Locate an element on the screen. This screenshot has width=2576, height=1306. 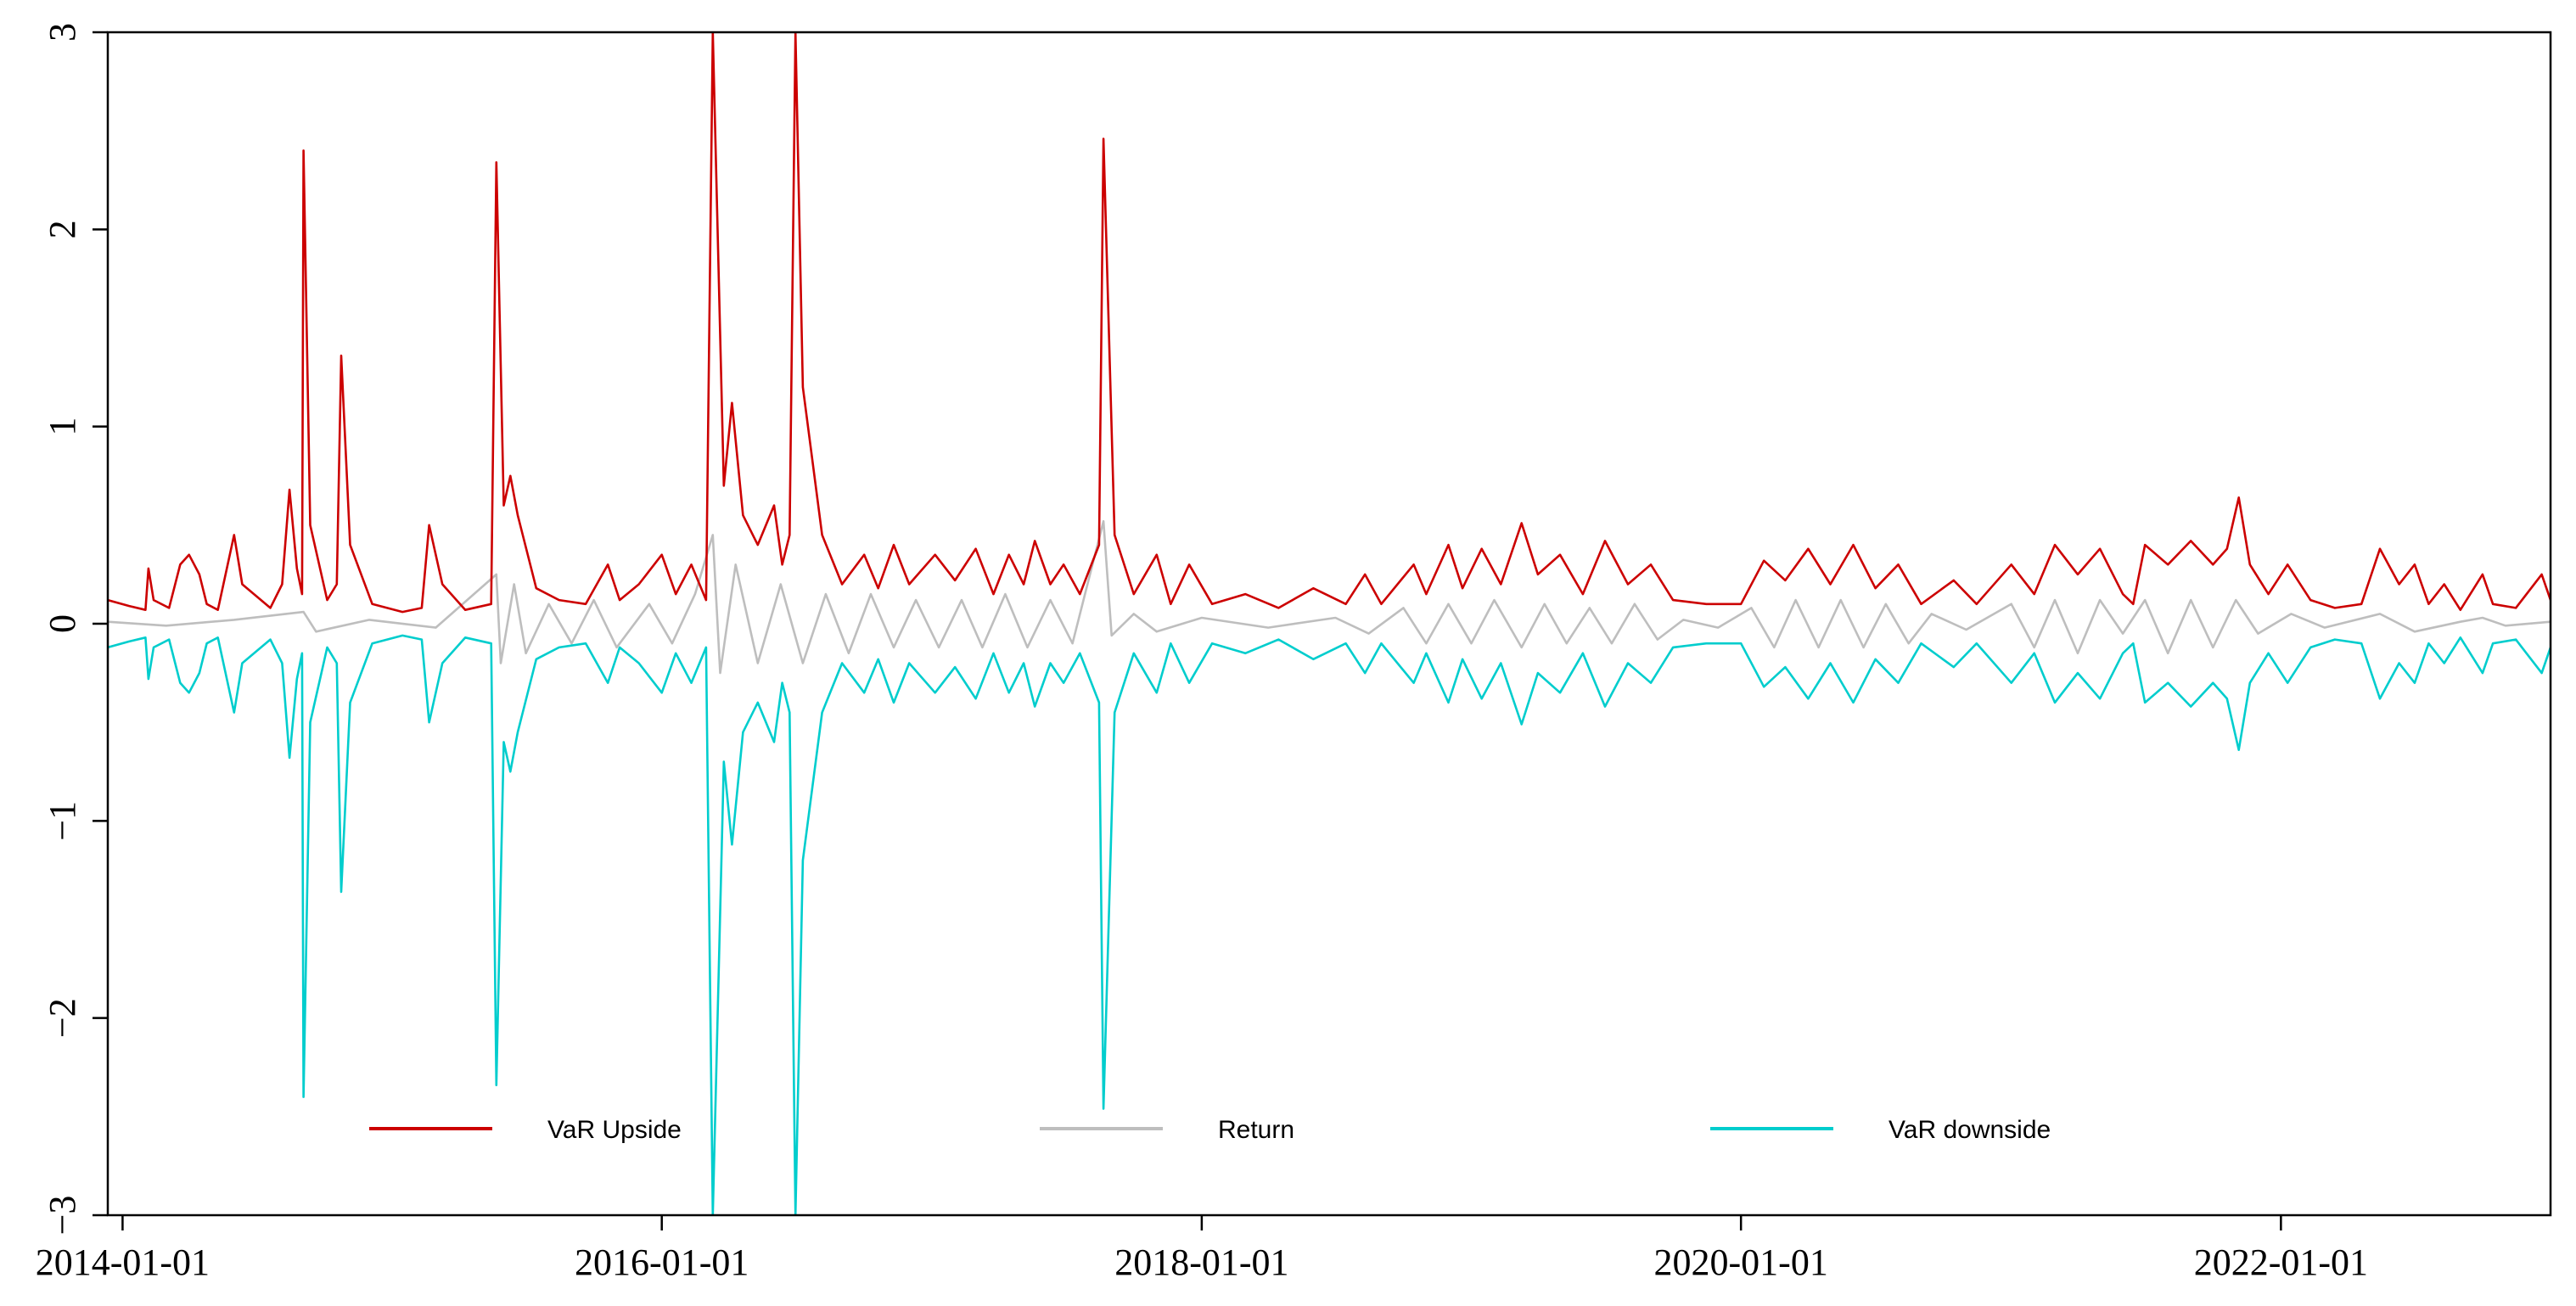
legend-item: VaR Upside is located at coordinates (525, 1130).